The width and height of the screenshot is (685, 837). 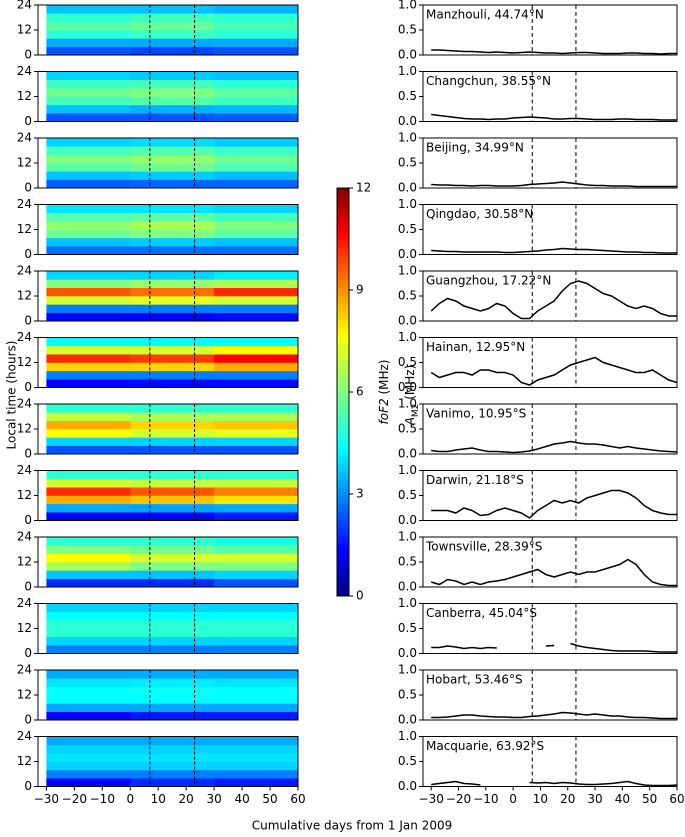 What do you see at coordinates (622, 799) in the screenshot?
I see `x-tick-label: 40` at bounding box center [622, 799].